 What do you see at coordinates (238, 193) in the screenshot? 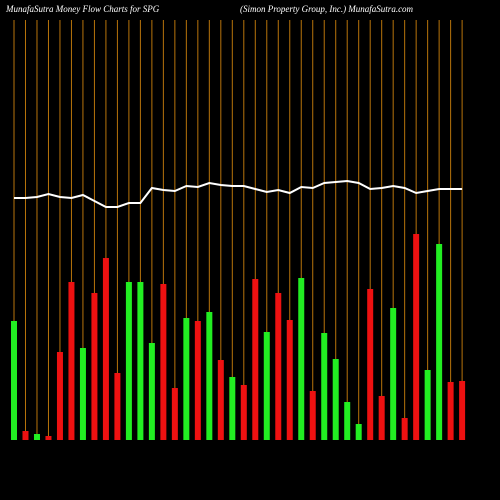
I see `money-flow-line` at bounding box center [238, 193].